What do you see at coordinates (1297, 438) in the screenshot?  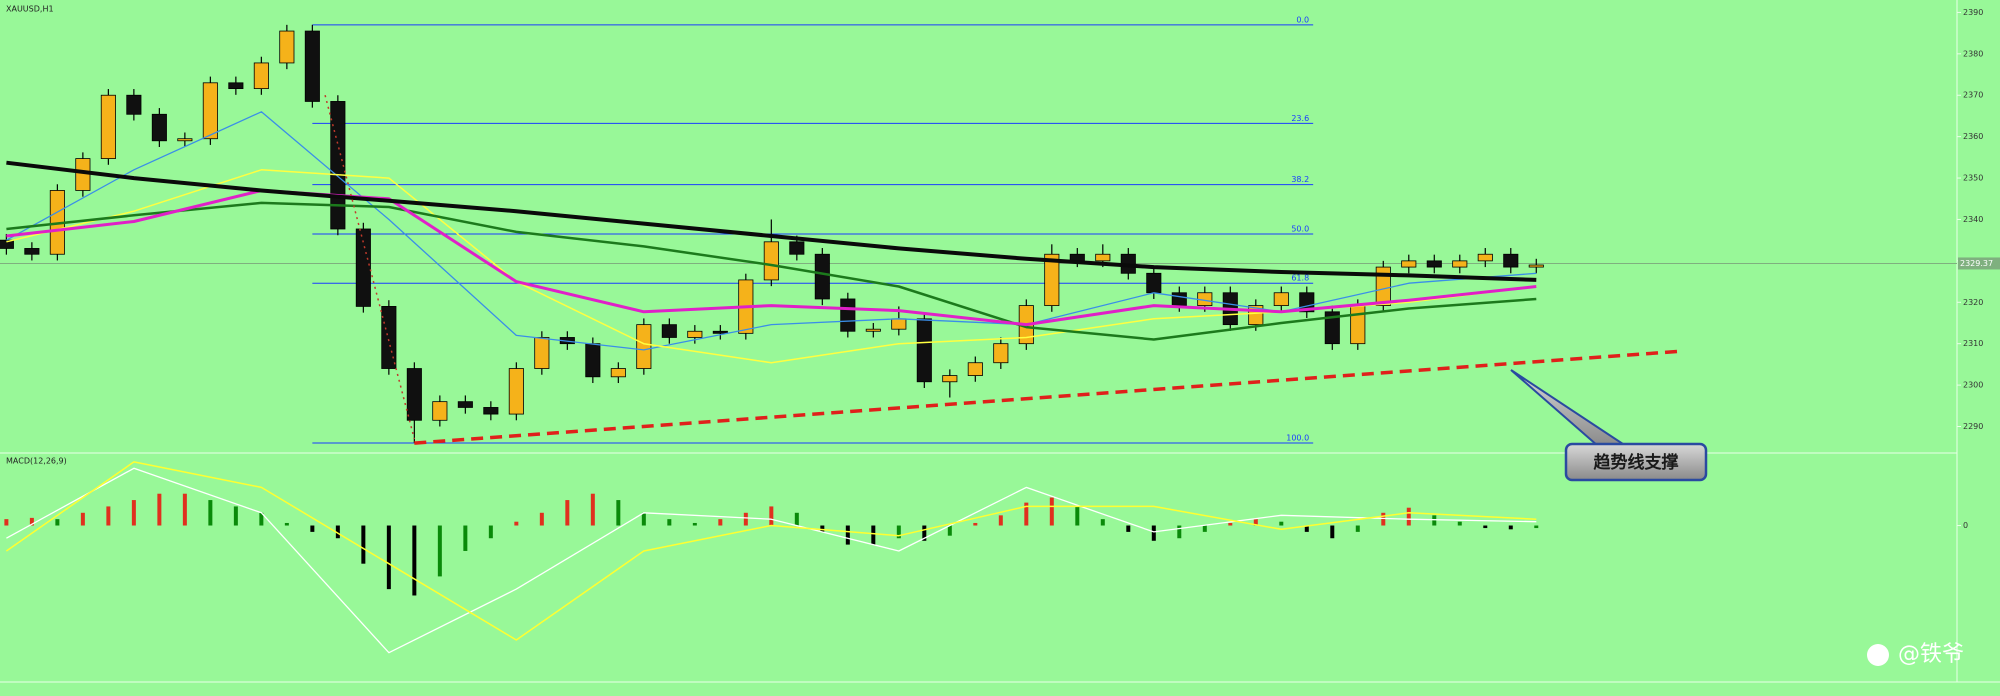 I see `fib-label: 100.0` at bounding box center [1297, 438].